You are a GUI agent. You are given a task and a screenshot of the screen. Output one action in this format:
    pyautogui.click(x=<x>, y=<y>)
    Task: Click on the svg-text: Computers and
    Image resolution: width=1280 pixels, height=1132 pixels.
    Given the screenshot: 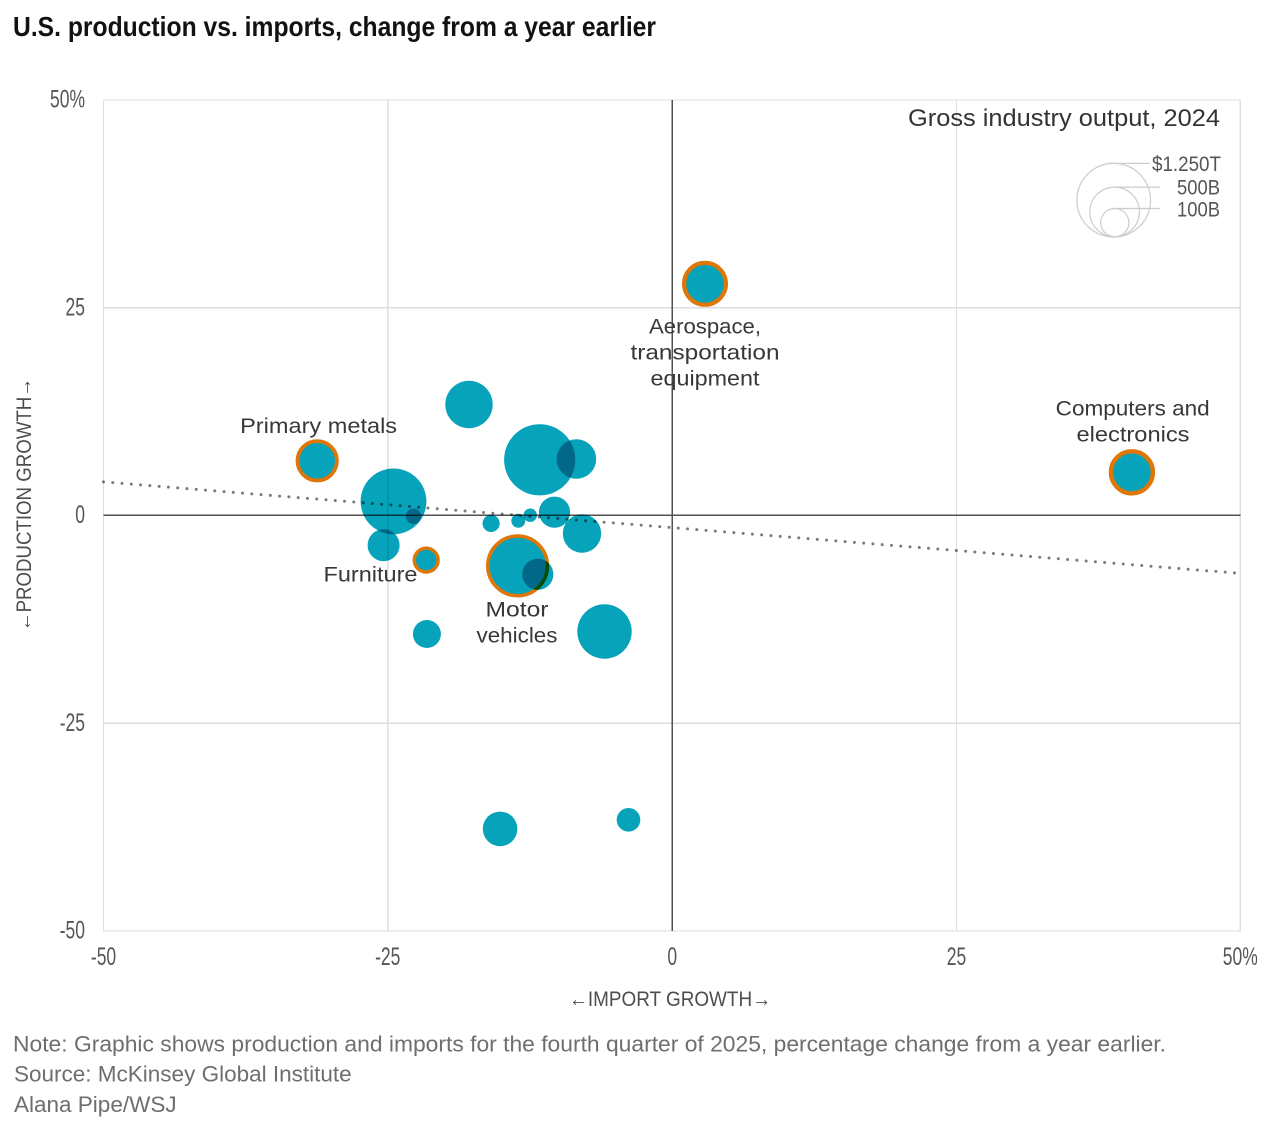 What is the action you would take?
    pyautogui.click(x=1133, y=409)
    